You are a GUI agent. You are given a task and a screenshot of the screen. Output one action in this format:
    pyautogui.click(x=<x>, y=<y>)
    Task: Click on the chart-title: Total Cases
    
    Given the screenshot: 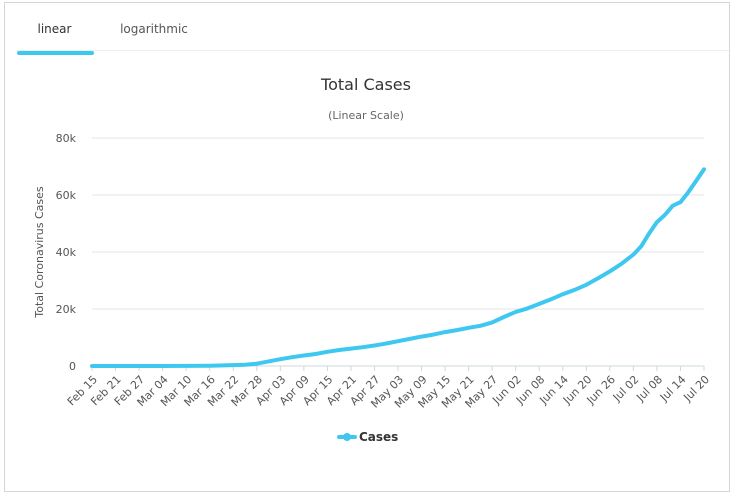 What is the action you would take?
    pyautogui.click(x=365, y=84)
    